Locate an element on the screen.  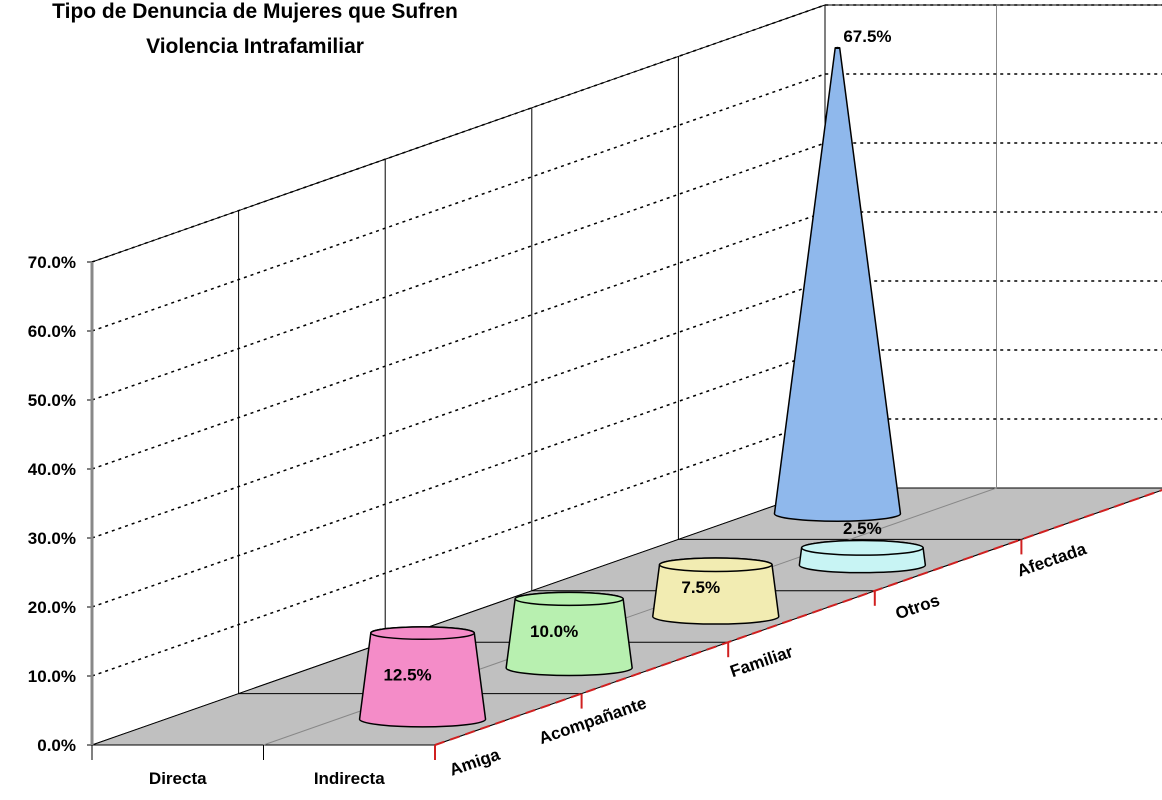
x-tick-label: Indirecta is located at coordinates (349, 778).